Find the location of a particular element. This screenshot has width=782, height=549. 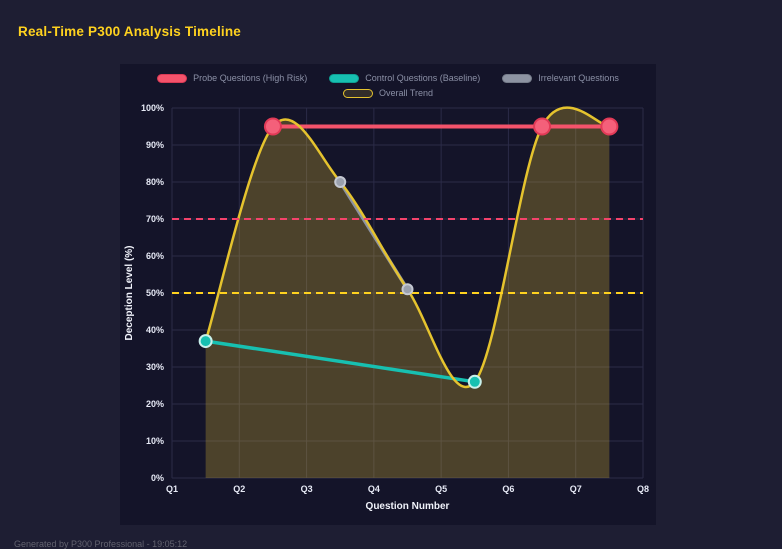

page-title: Real-Time P300 Analysis Timeline is located at coordinates (130, 31).